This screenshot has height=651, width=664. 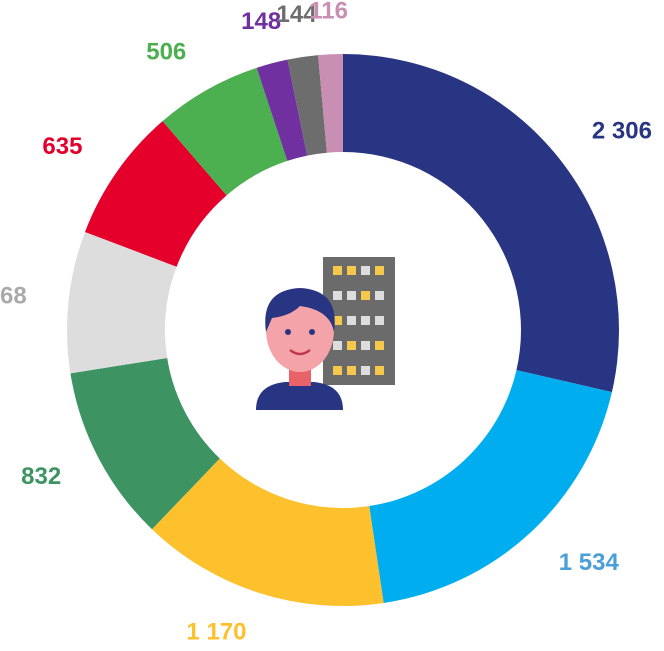 What do you see at coordinates (261, 21) in the screenshot?
I see `data-label: 148` at bounding box center [261, 21].